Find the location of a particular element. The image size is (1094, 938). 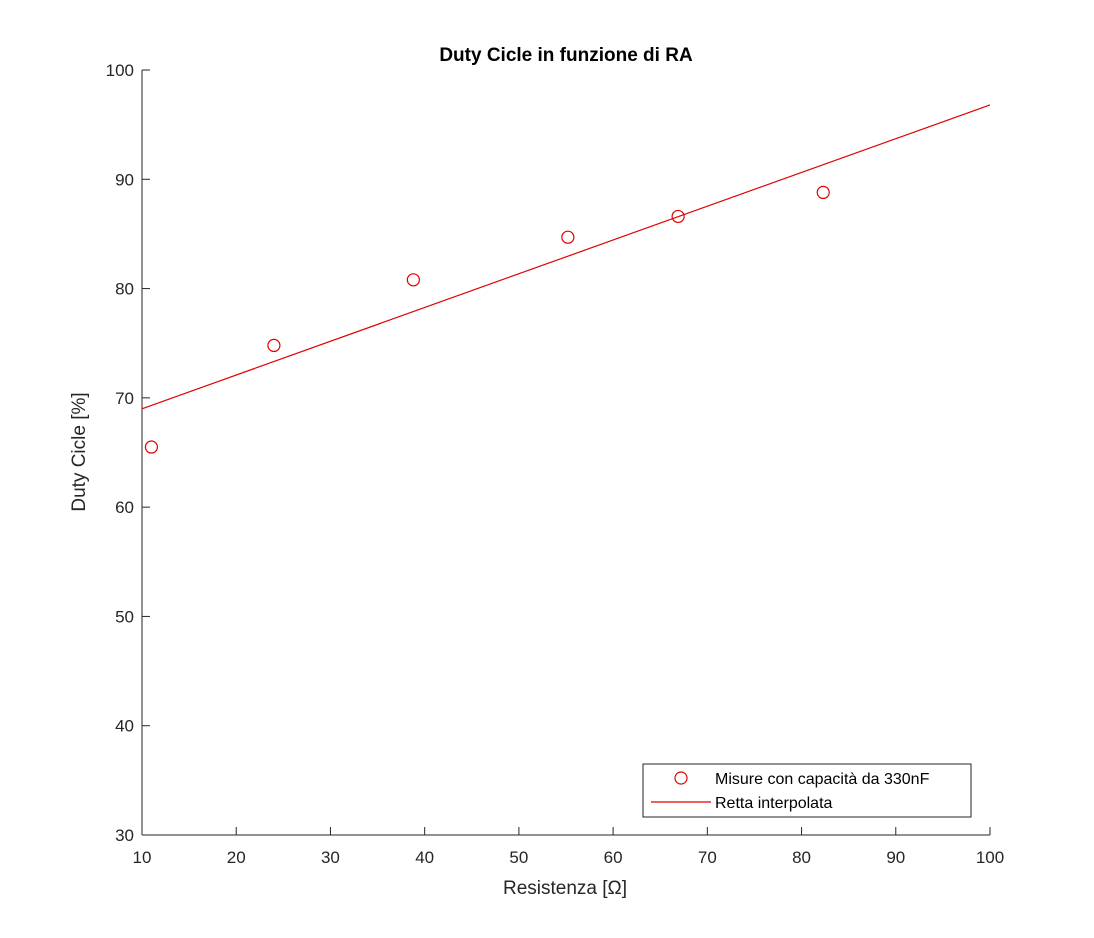

y-axis-label: Duty Cicle [%] is located at coordinates (79, 451).